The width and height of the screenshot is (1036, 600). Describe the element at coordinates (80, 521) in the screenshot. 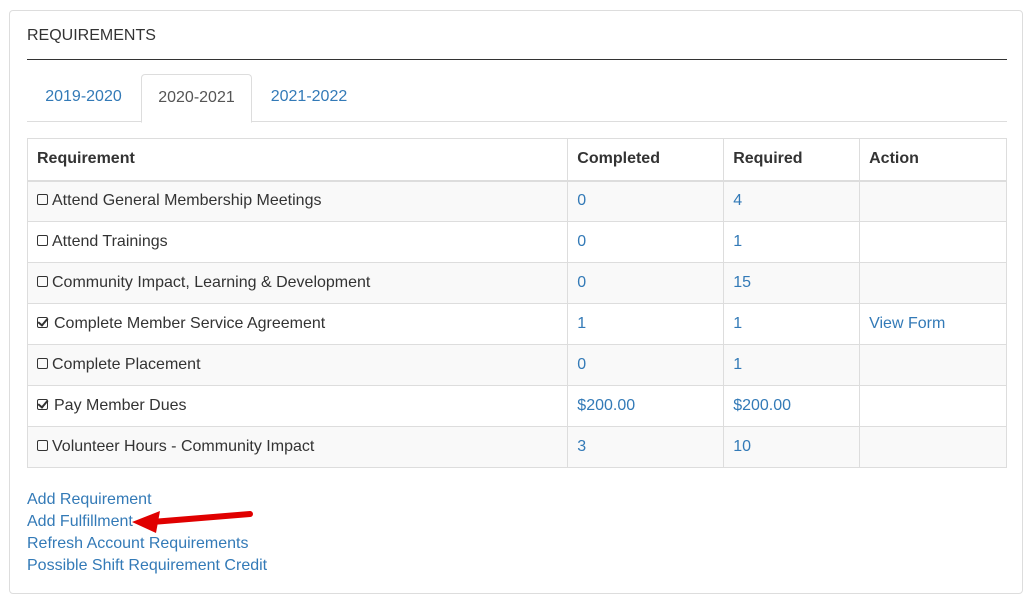

I see `add-fulfillment-link: Add Fulfillment` at that location.